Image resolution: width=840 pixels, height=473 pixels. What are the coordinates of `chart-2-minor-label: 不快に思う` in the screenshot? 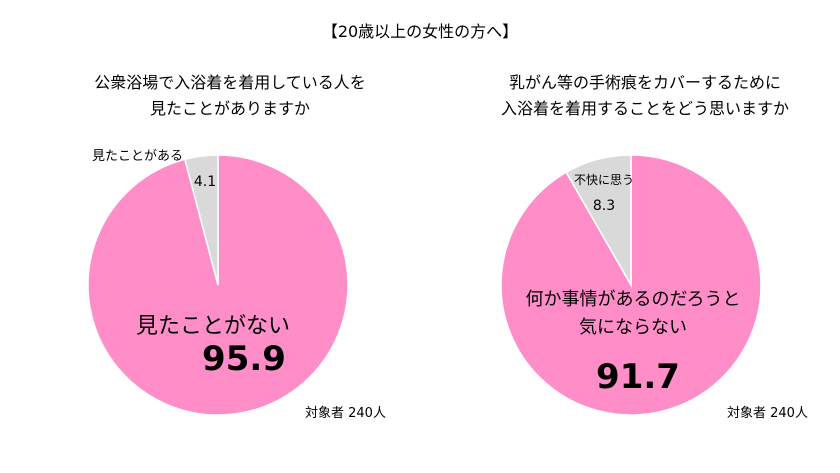 It's located at (604, 180).